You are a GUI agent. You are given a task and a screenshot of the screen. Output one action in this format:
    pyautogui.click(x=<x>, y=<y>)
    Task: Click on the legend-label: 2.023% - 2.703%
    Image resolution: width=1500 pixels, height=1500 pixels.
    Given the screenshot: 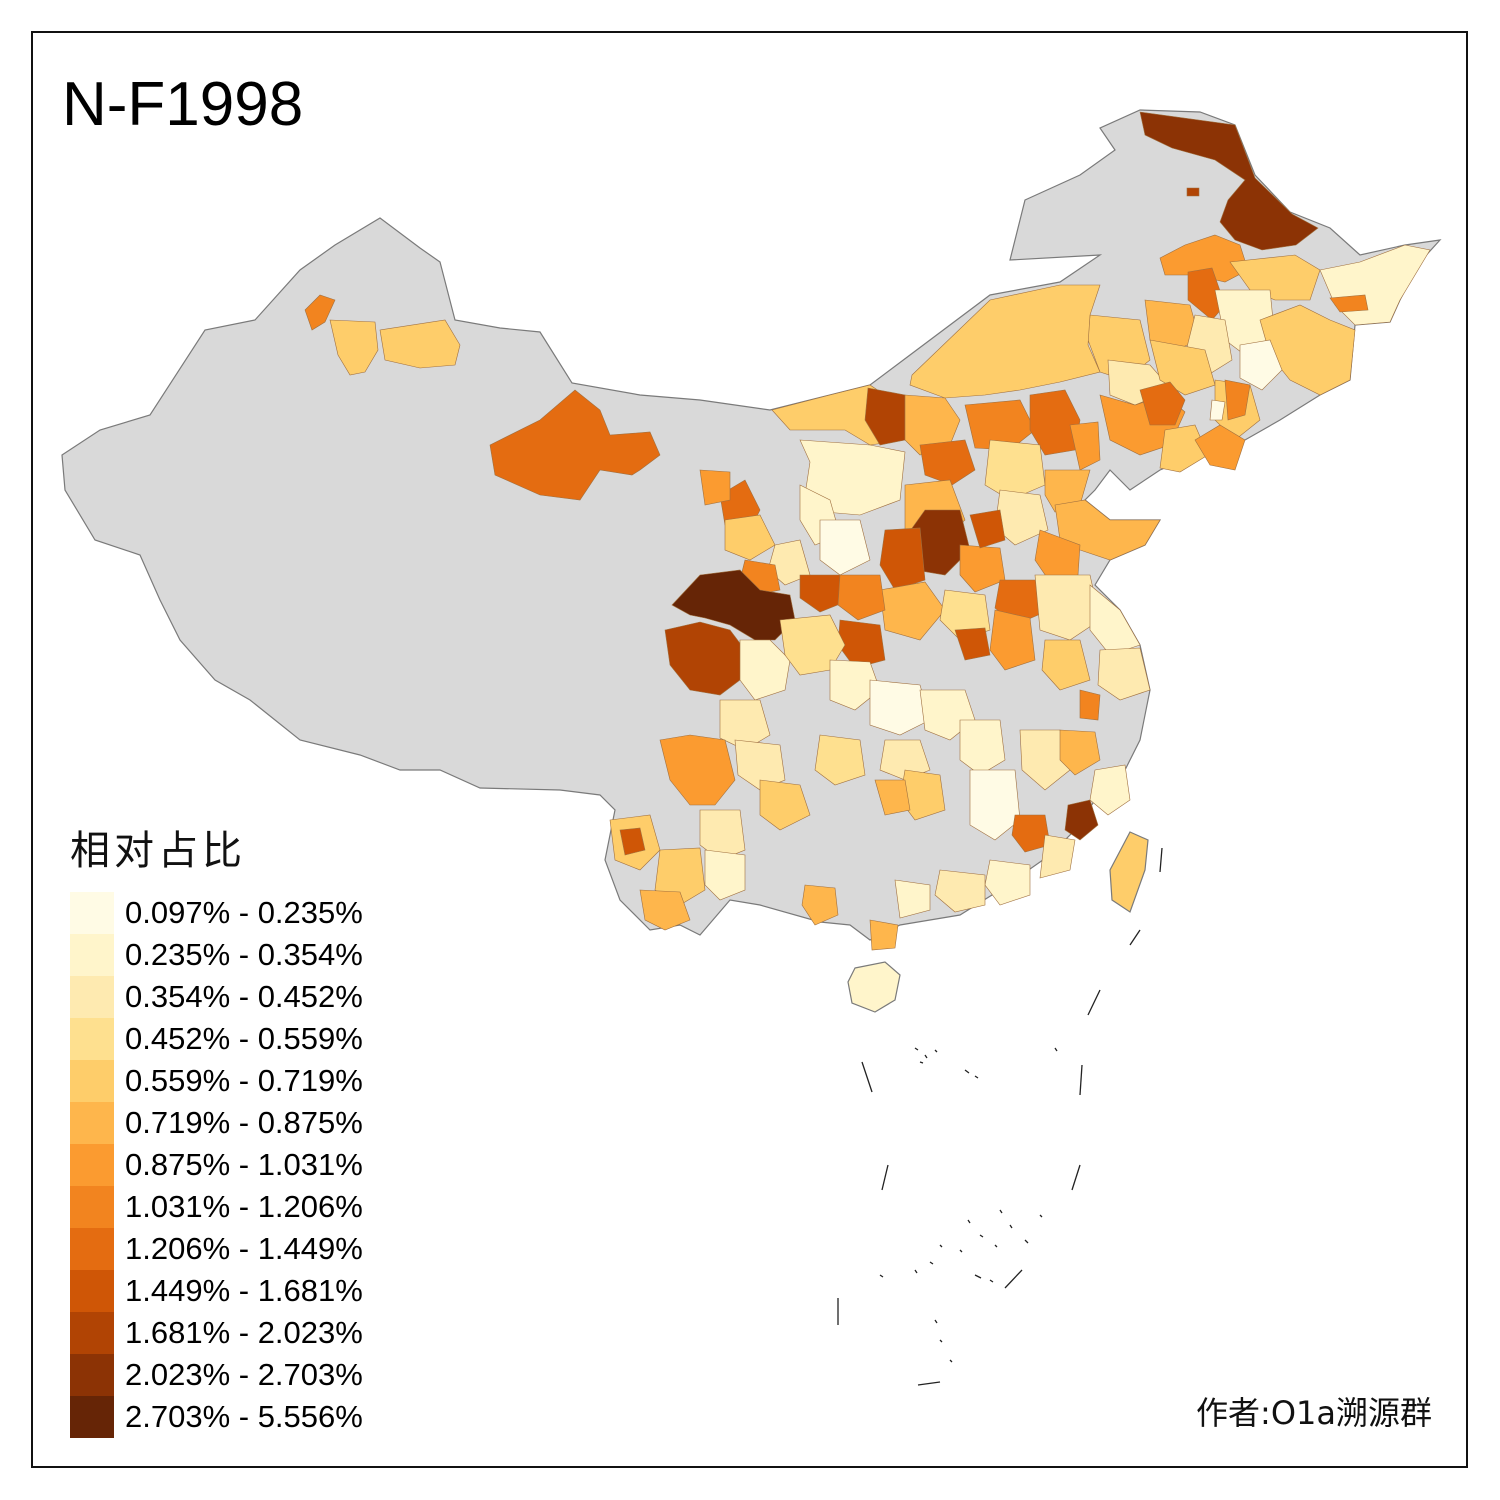 What is the action you would take?
    pyautogui.click(x=244, y=1374)
    